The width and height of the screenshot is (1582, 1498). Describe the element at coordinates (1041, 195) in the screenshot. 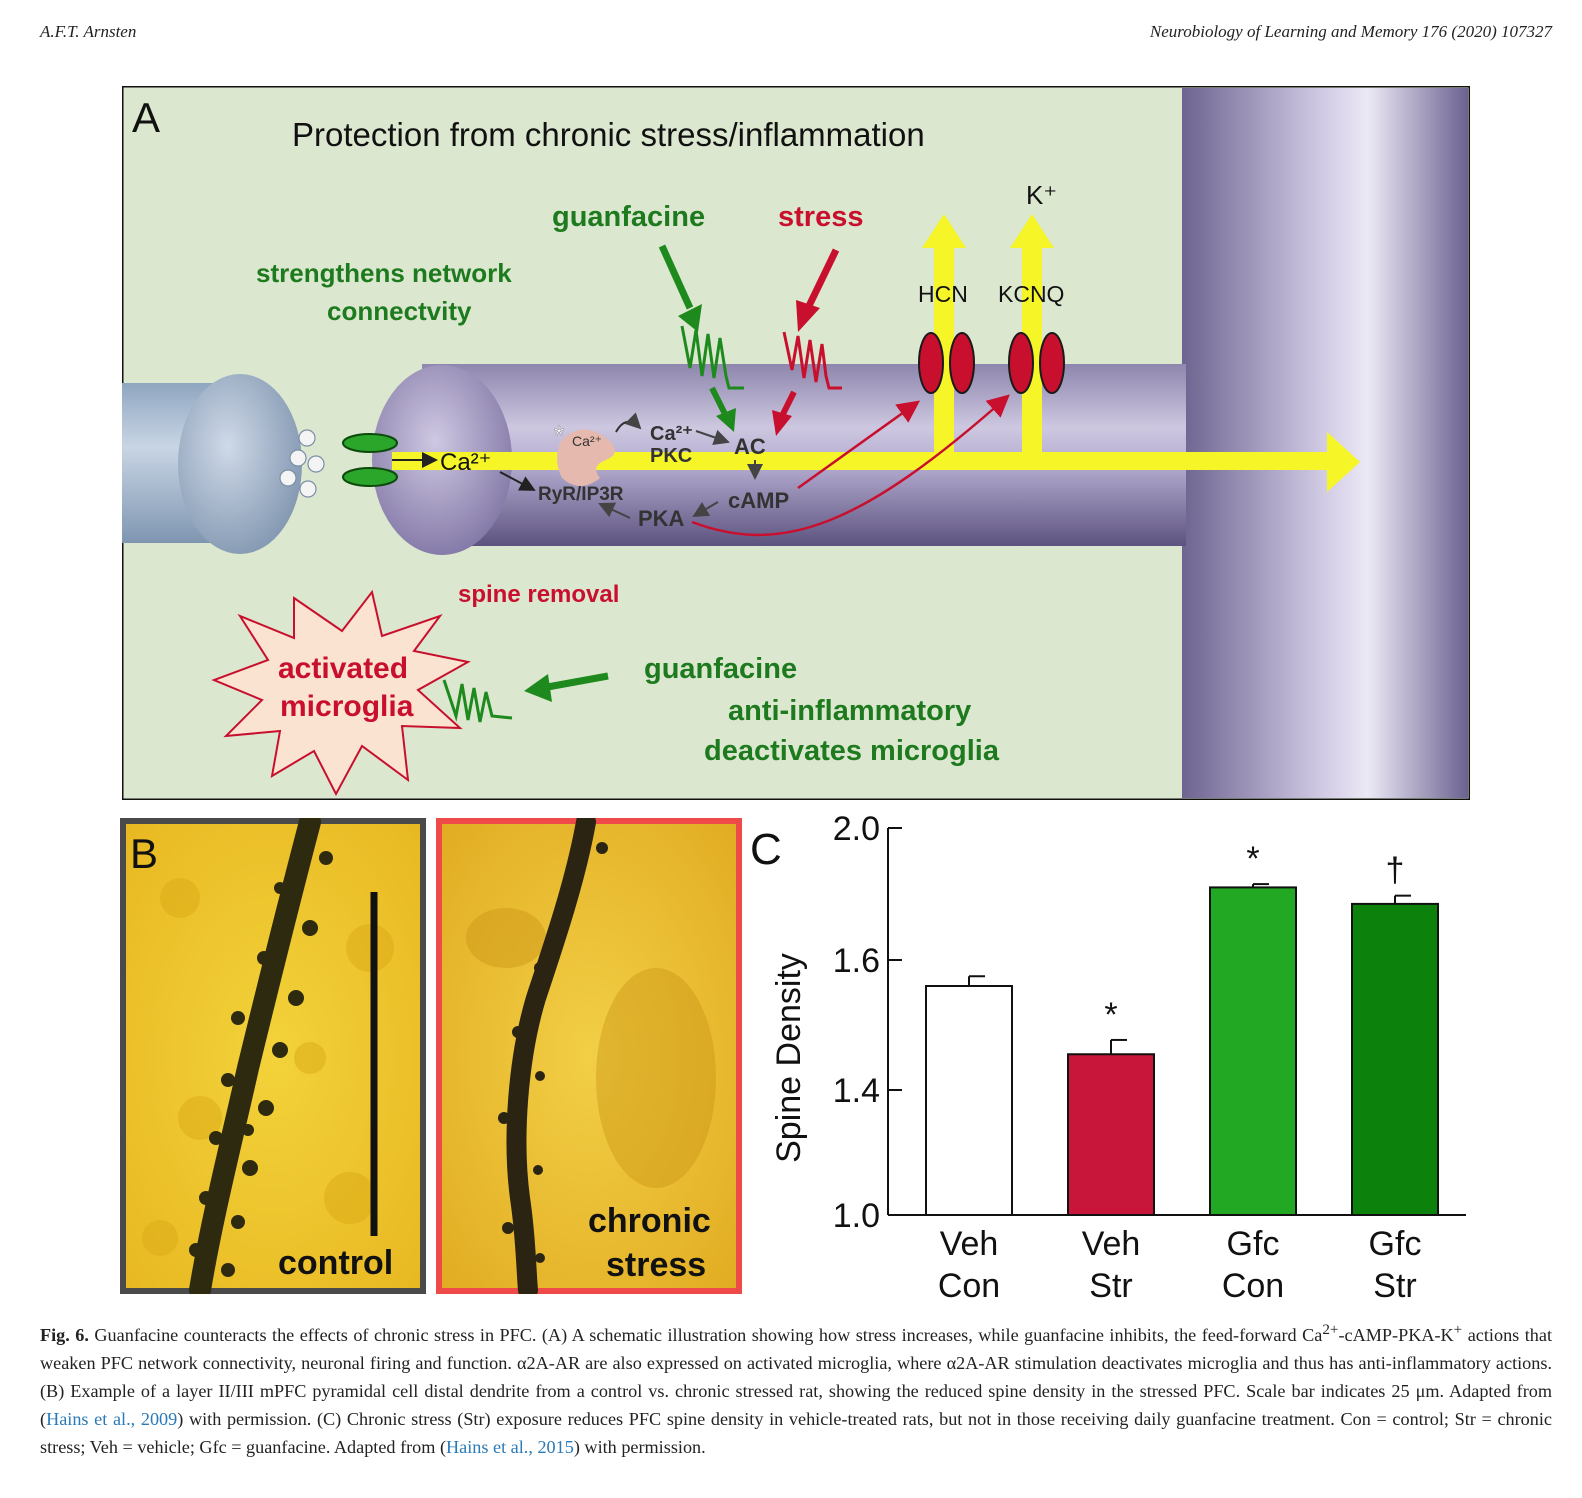

I see `k-ion-label: K⁺` at that location.